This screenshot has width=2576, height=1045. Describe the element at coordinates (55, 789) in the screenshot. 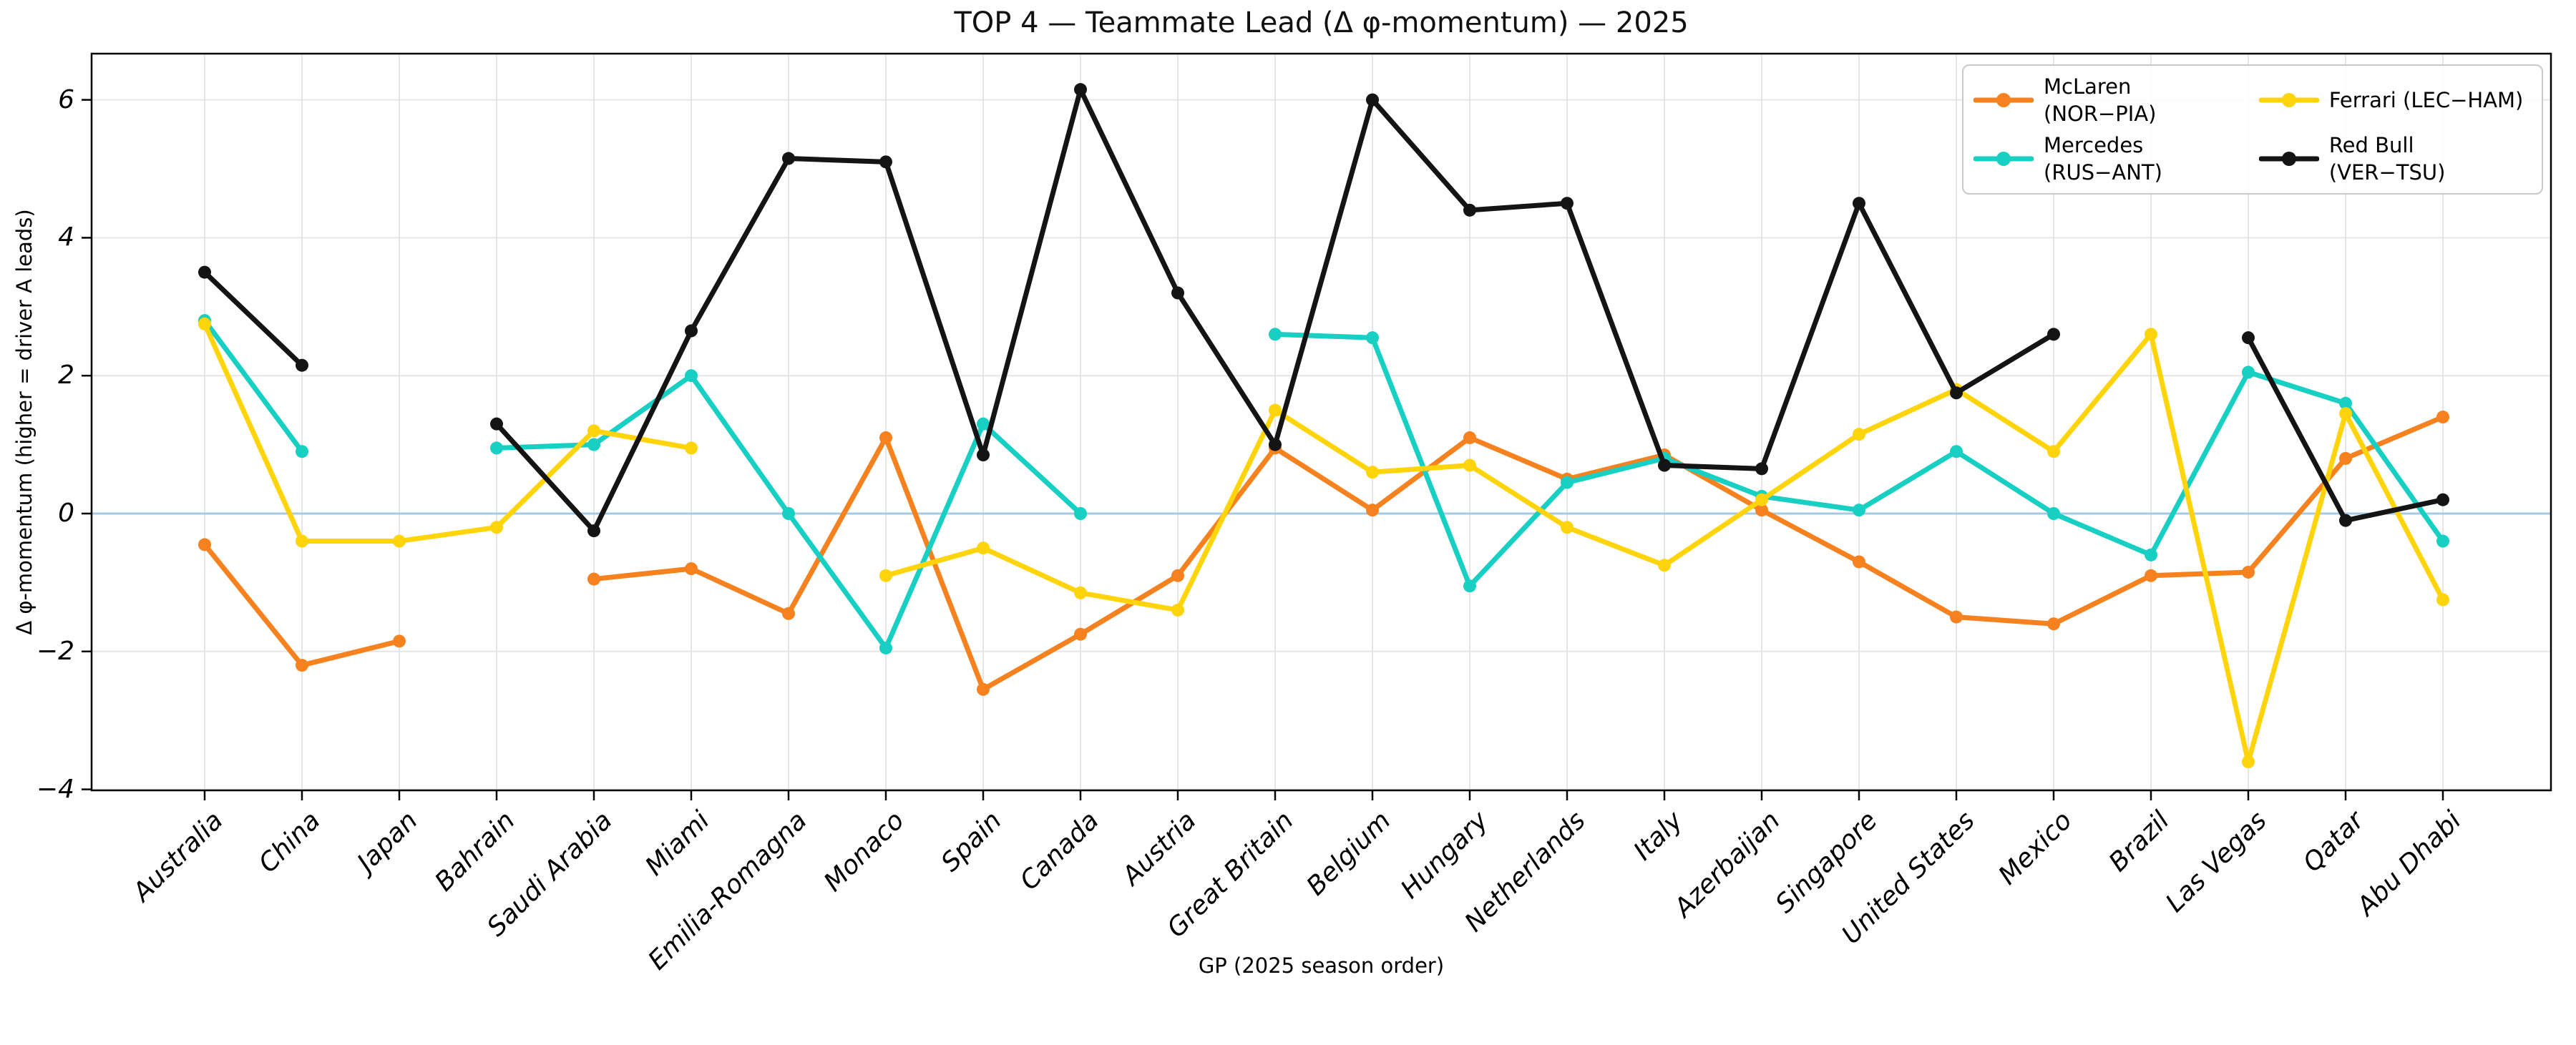

I see `y-tick-label: −4` at that location.